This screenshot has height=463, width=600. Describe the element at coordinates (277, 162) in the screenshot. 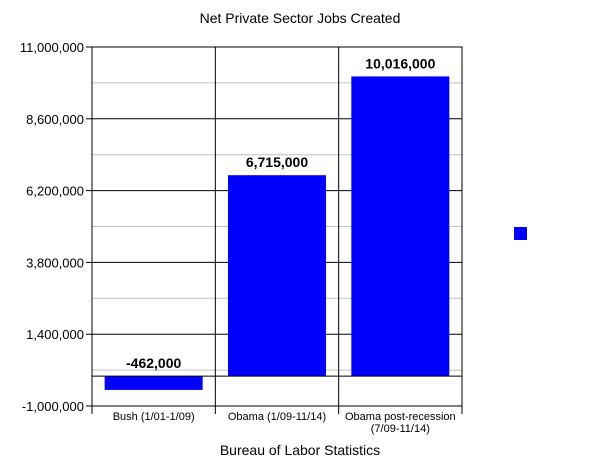

I see `data-label: 6,715,000` at that location.